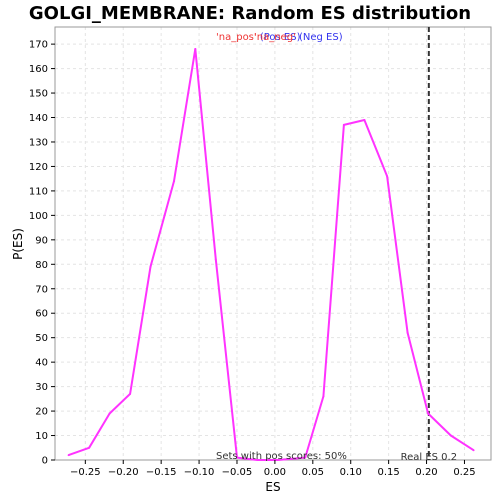 This screenshot has height=500, width=500. Describe the element at coordinates (426, 472) in the screenshot. I see `x-tick-label: 0.20` at that location.